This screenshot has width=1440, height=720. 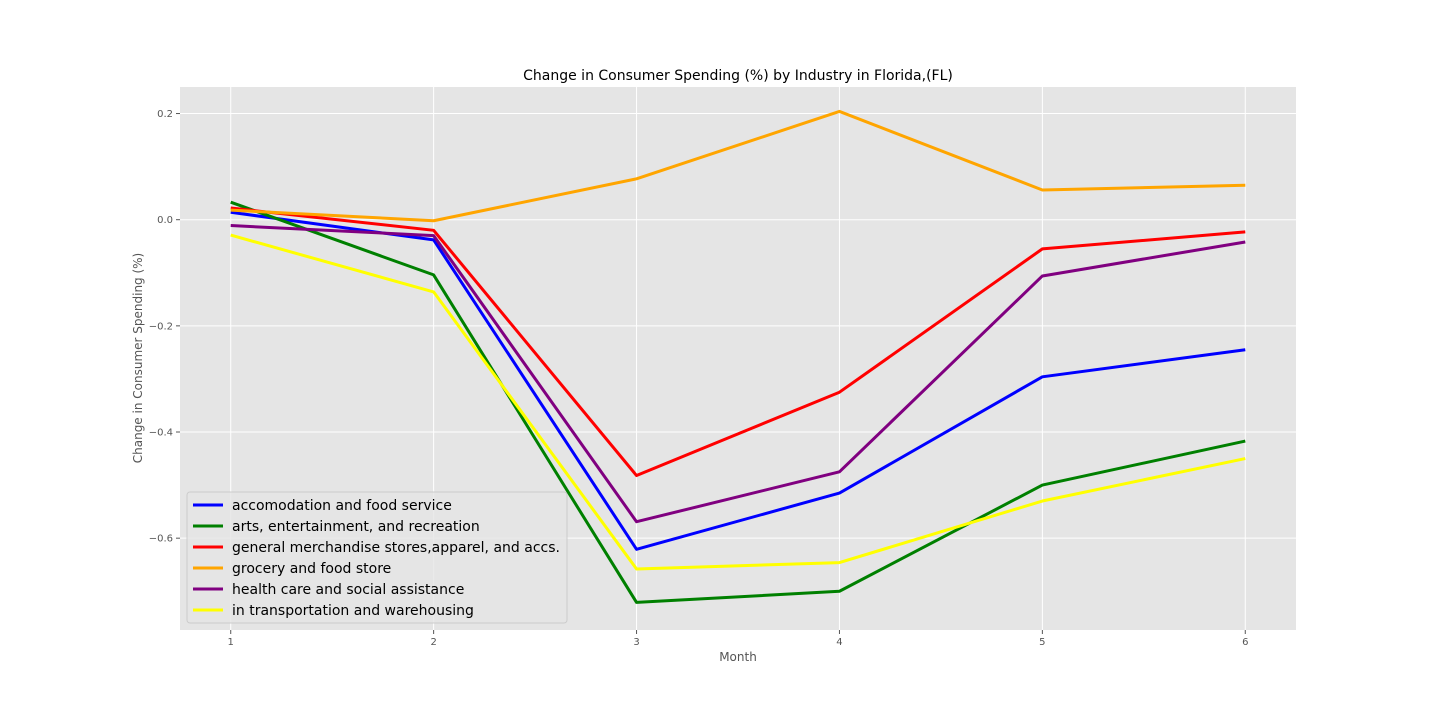 I want to click on legend-label: in transportation and warehousing, so click(x=353, y=611).